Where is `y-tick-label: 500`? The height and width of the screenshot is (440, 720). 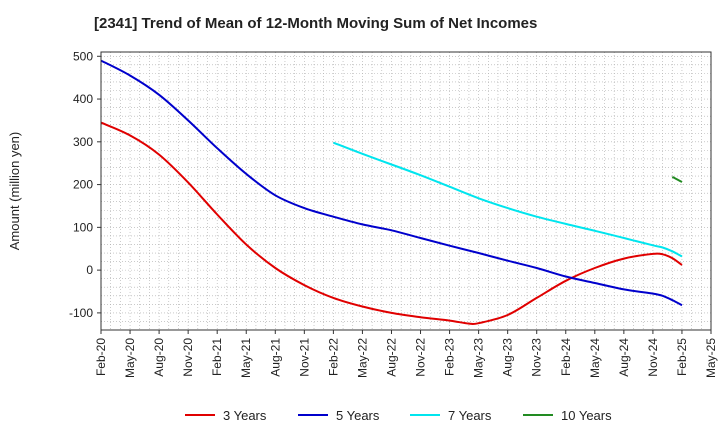 y-tick-label: 500 is located at coordinates (83, 56).